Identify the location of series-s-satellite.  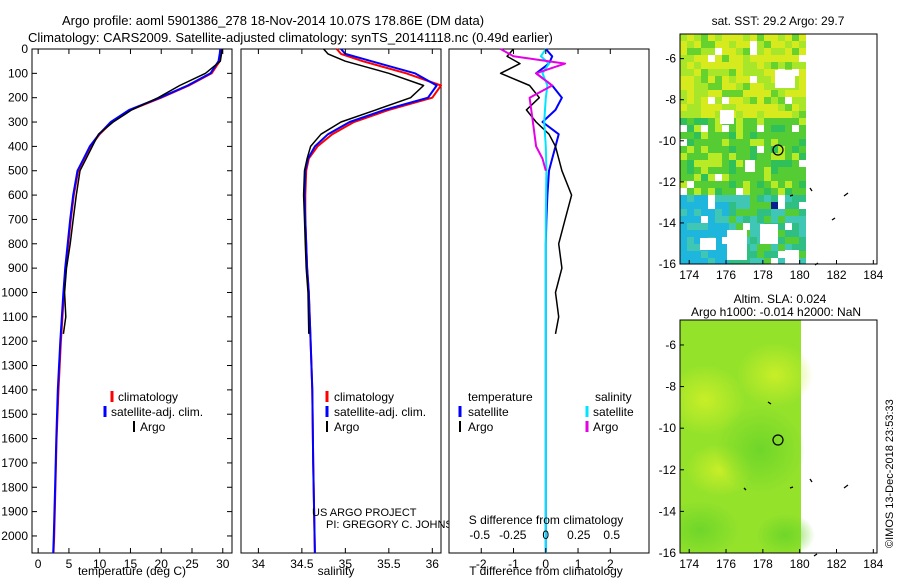
(544, 300).